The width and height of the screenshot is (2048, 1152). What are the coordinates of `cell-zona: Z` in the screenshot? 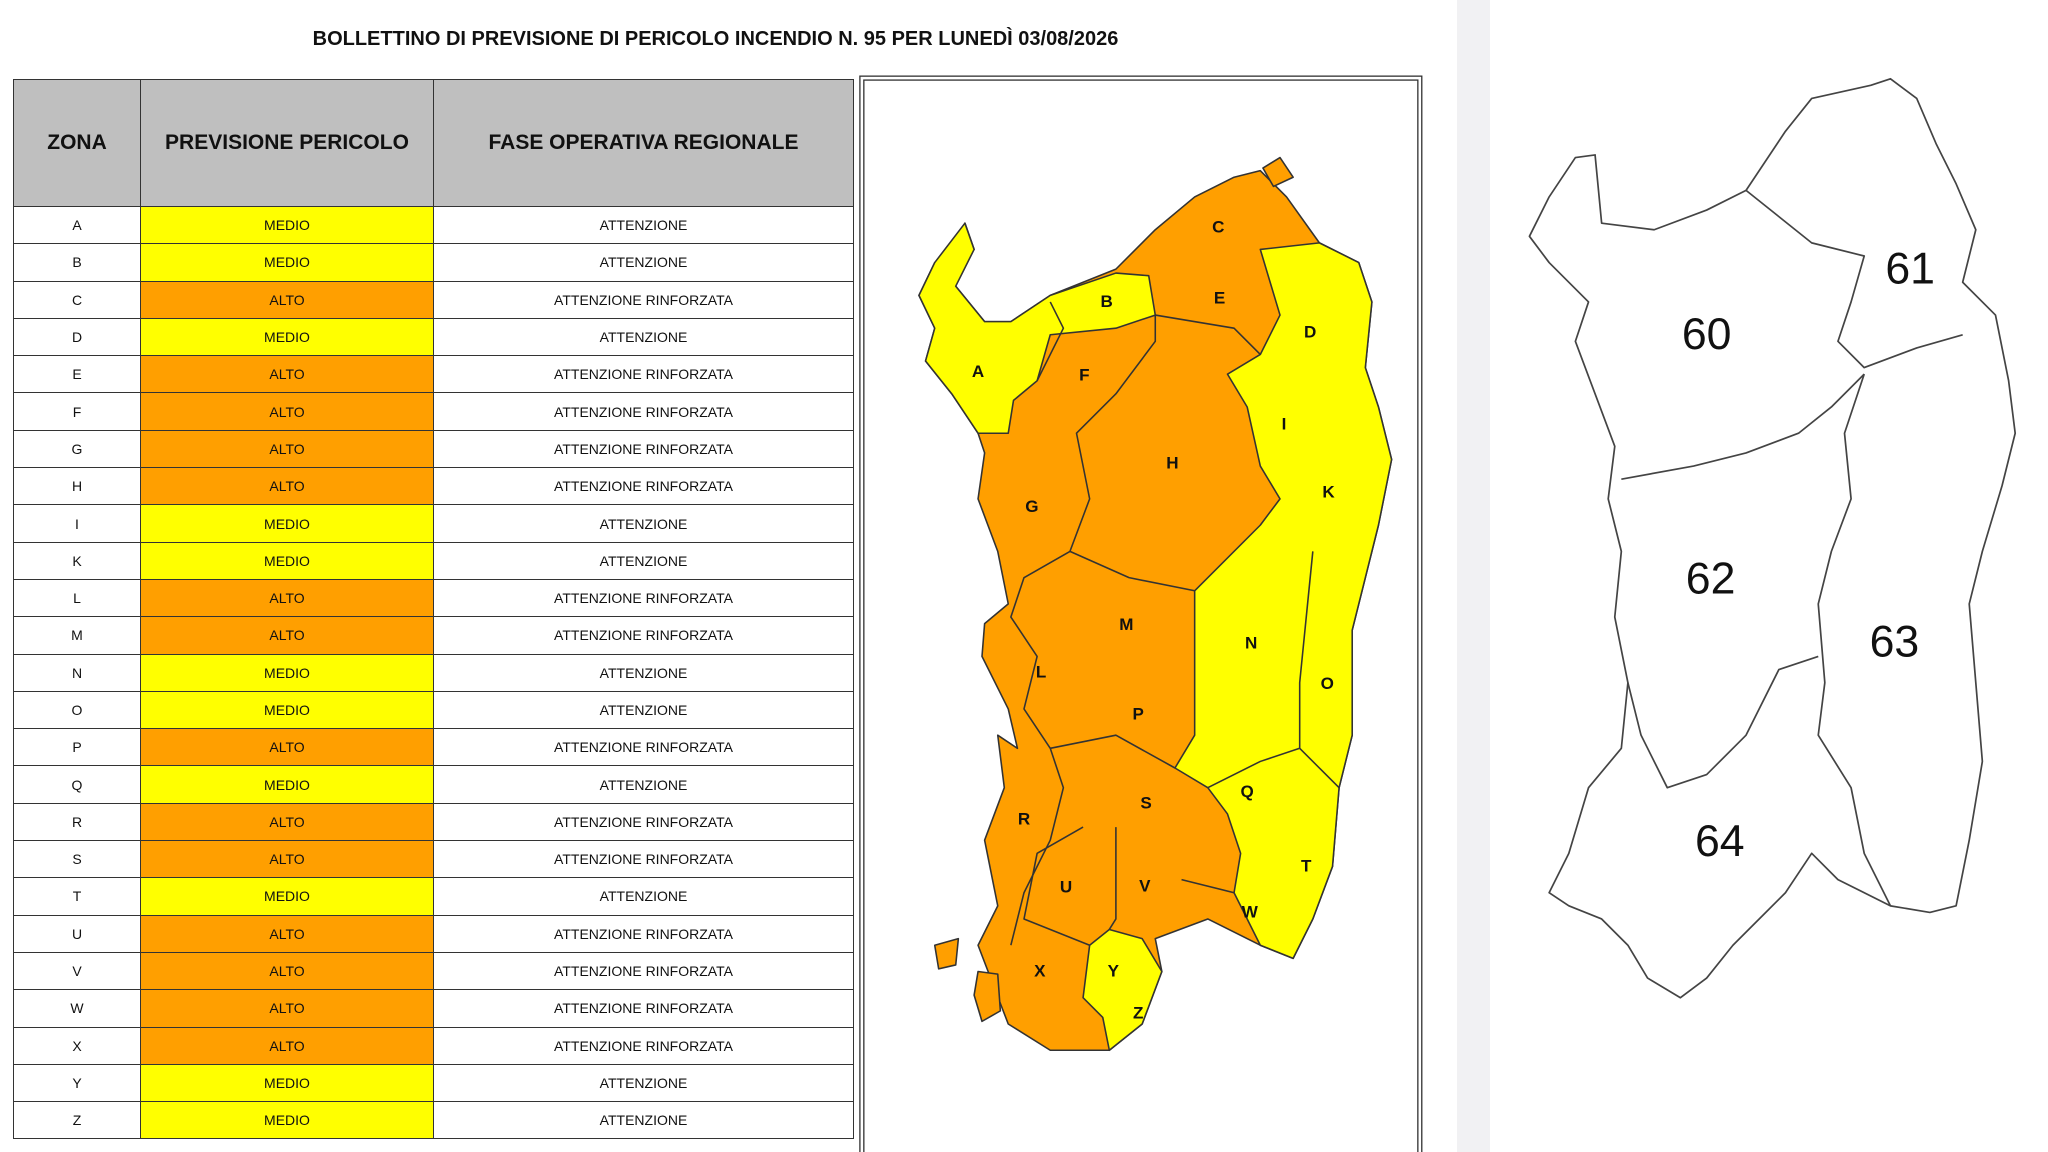 It's located at (77, 1120).